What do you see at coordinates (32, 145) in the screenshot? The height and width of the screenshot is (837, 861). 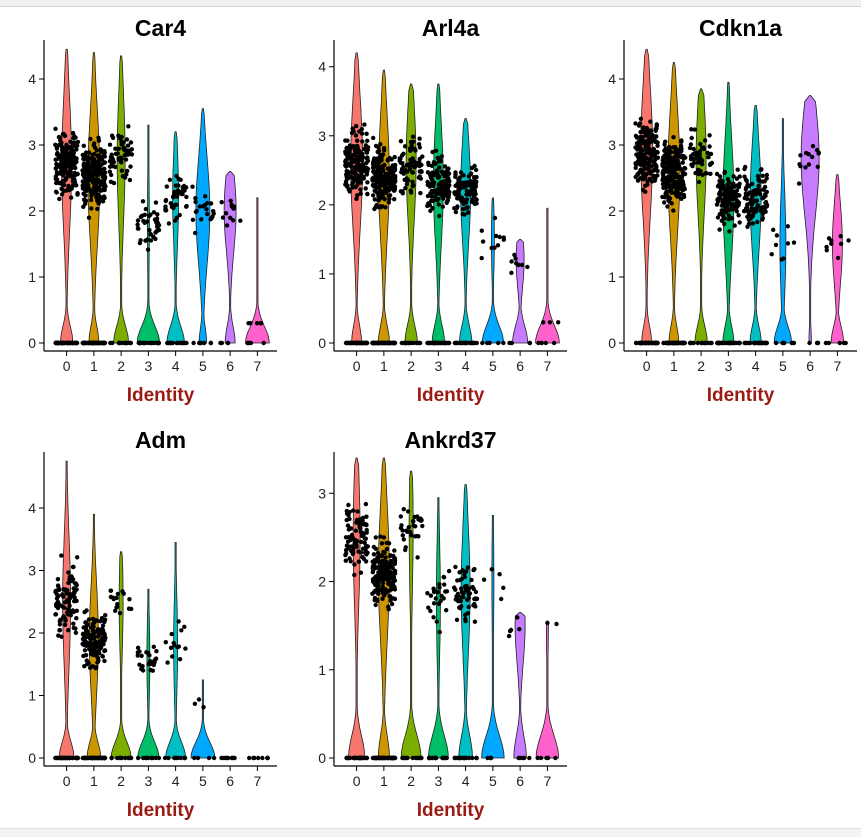 I see `y-tick-label: 3` at bounding box center [32, 145].